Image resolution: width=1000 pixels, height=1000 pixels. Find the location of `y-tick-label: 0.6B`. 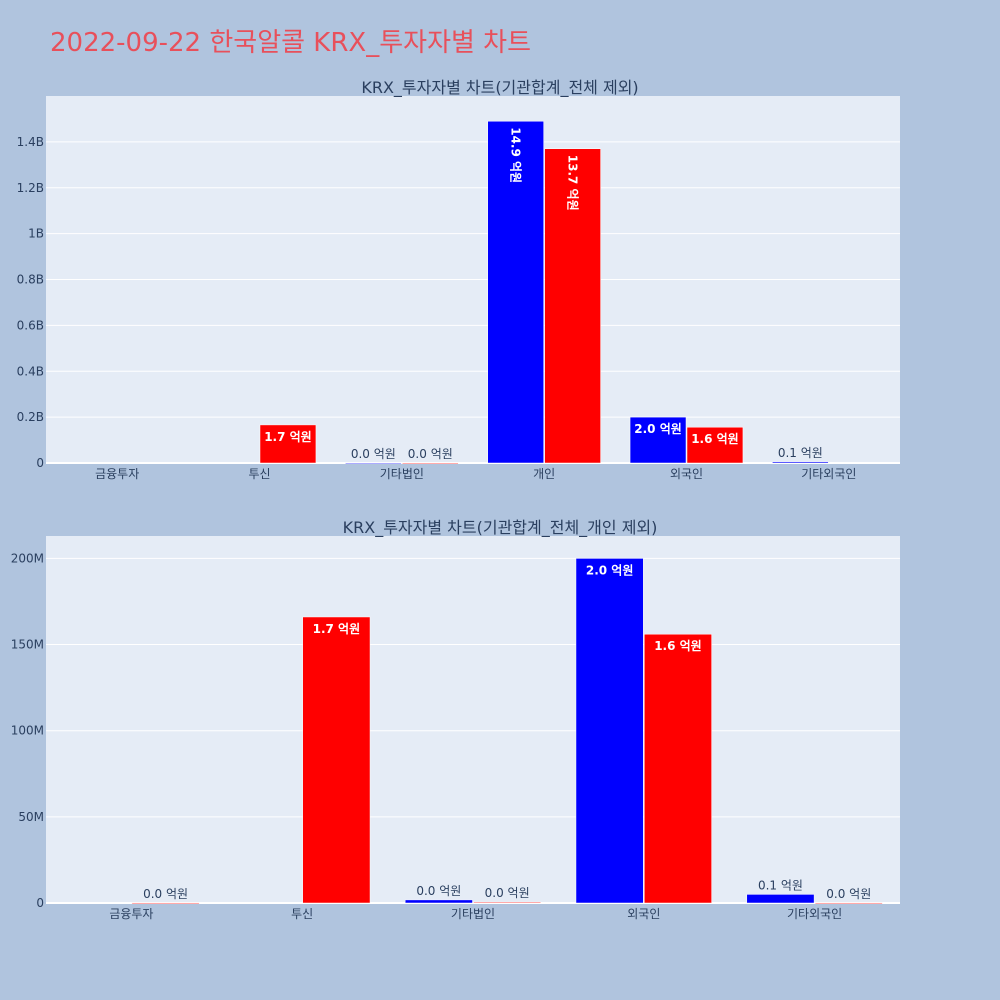

y-tick-label: 0.6B is located at coordinates (30, 325).